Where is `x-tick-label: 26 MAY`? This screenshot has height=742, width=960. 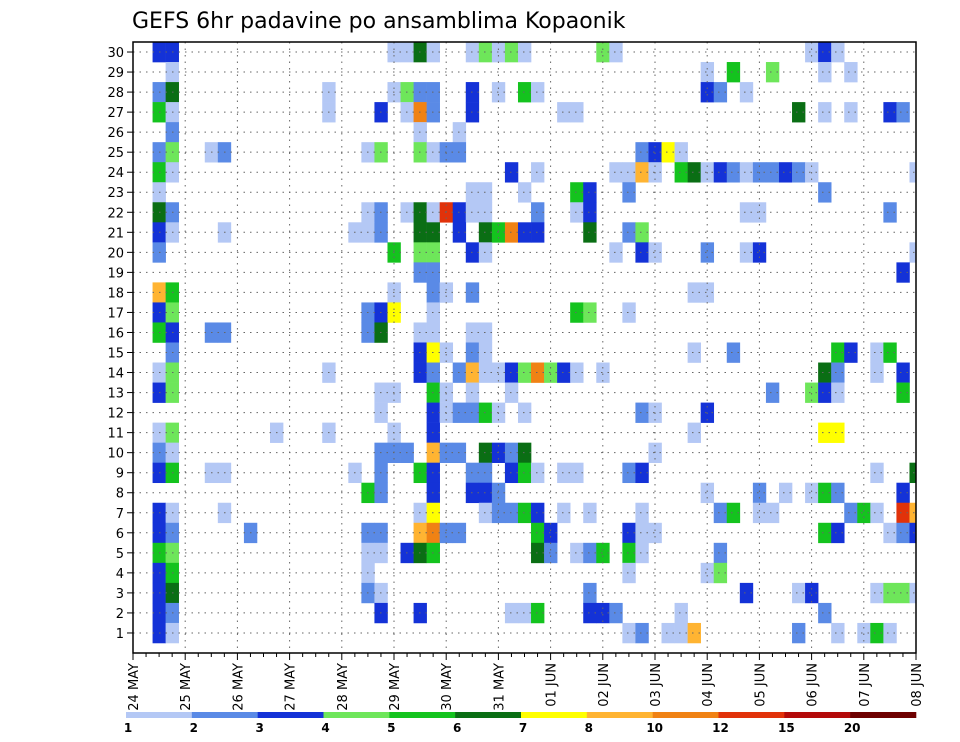 x-tick-label: 26 MAY is located at coordinates (238, 687).